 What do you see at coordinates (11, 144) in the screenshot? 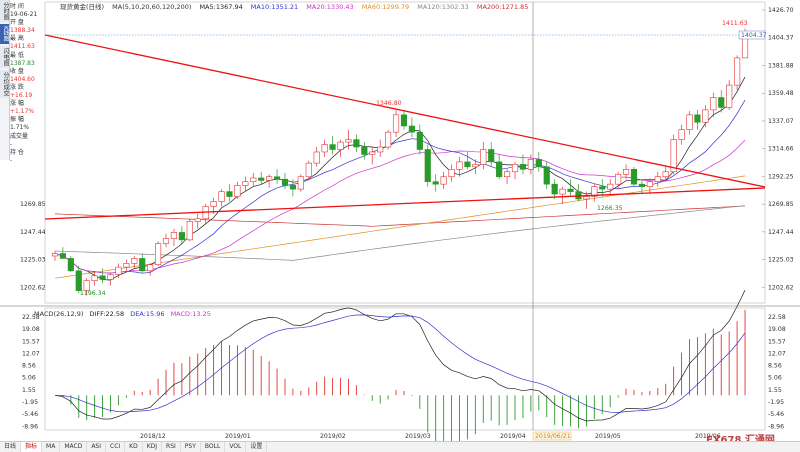
I see `info-value: -` at bounding box center [11, 144].